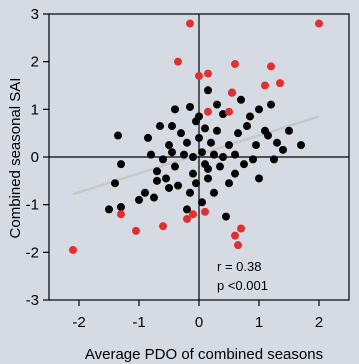 This screenshot has width=359, height=364. What do you see at coordinates (32, 252) in the screenshot?
I see `y-tick-label--2: -2` at bounding box center [32, 252].